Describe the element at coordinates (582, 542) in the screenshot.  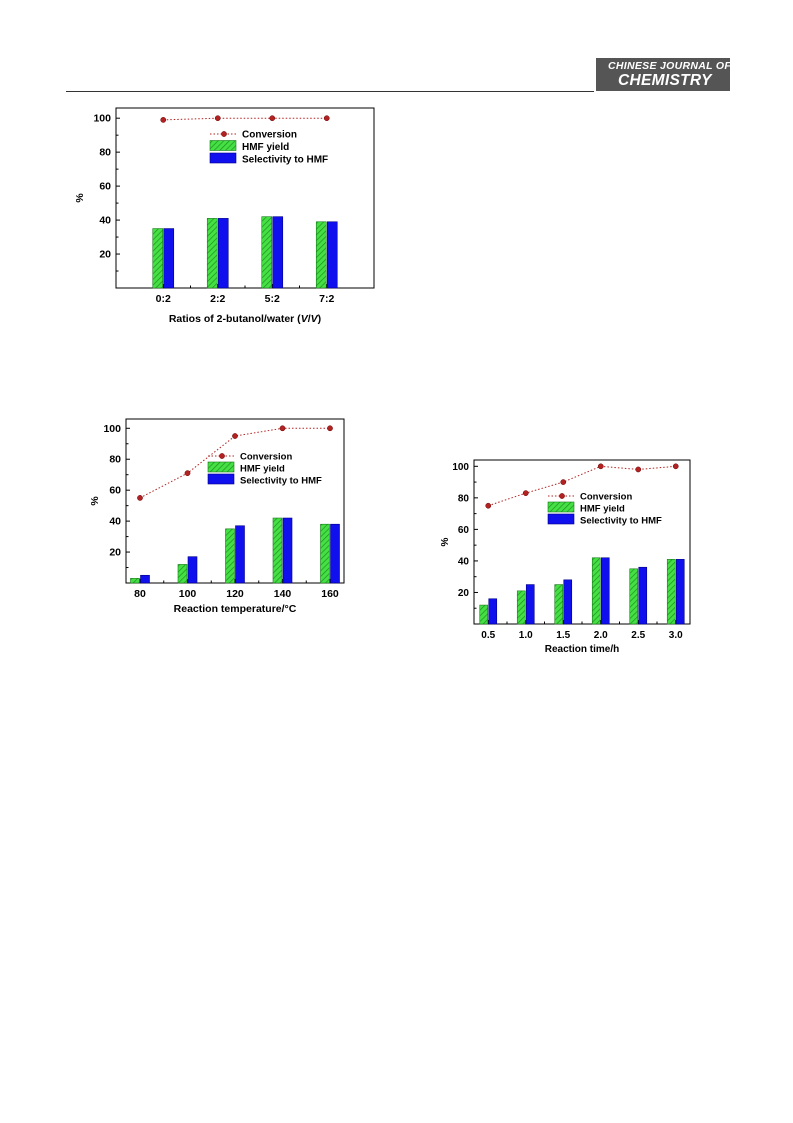
I see `plot-frame` at that location.